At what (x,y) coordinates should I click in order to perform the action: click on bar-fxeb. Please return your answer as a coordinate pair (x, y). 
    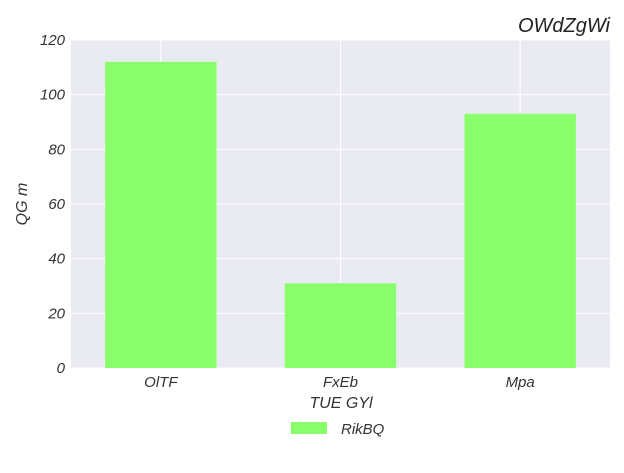
    Looking at the image, I should click on (340, 325).